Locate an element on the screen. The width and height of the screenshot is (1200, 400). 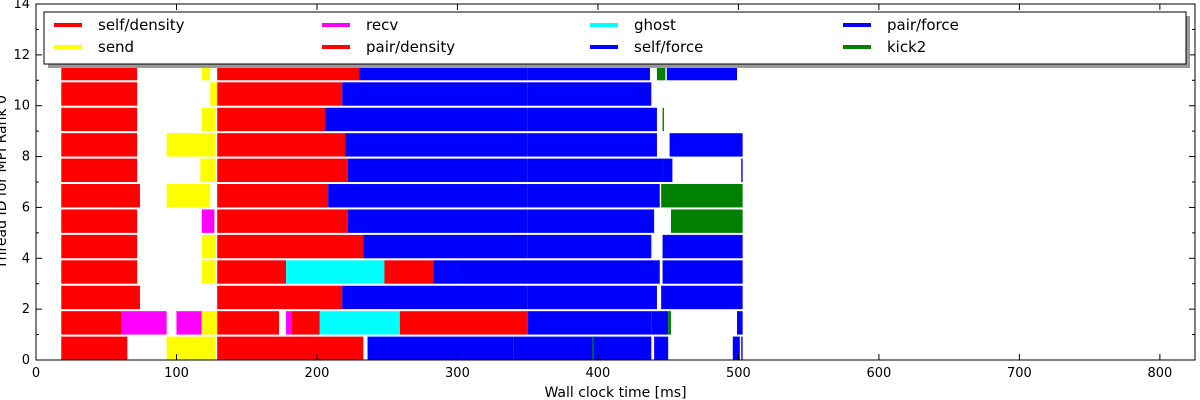
task-bar-ghost is located at coordinates (359, 323).